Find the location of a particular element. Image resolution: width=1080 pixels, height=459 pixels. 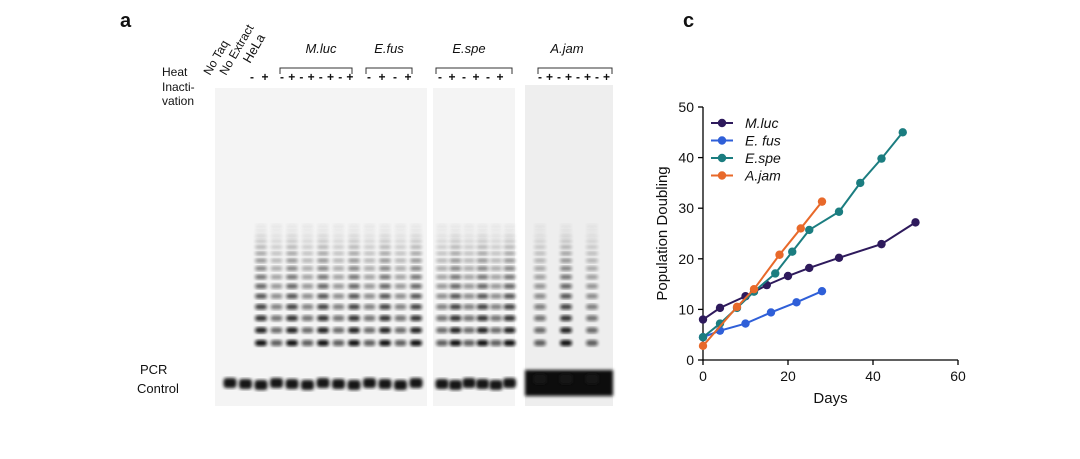

group-bracket is located at coordinates (389, 70).